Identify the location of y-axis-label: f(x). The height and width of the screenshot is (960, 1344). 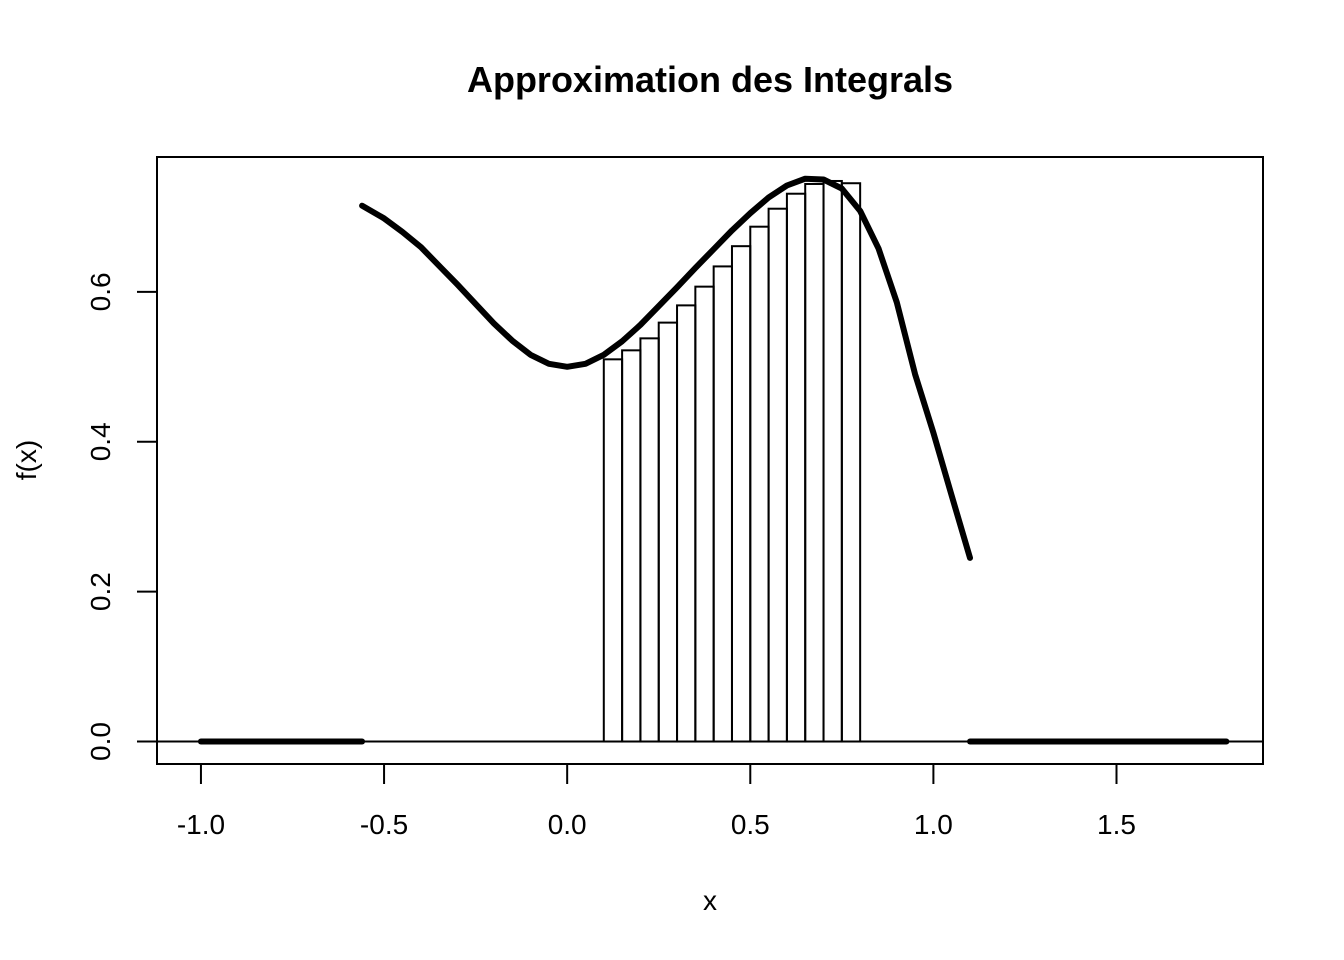
(26, 460).